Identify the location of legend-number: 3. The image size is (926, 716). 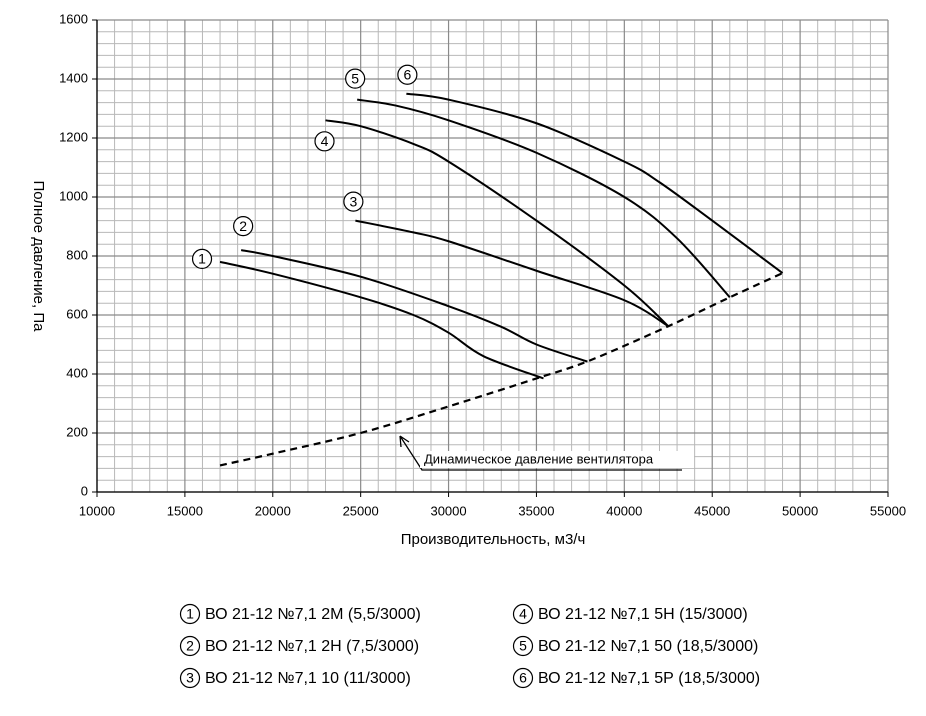
(190, 678).